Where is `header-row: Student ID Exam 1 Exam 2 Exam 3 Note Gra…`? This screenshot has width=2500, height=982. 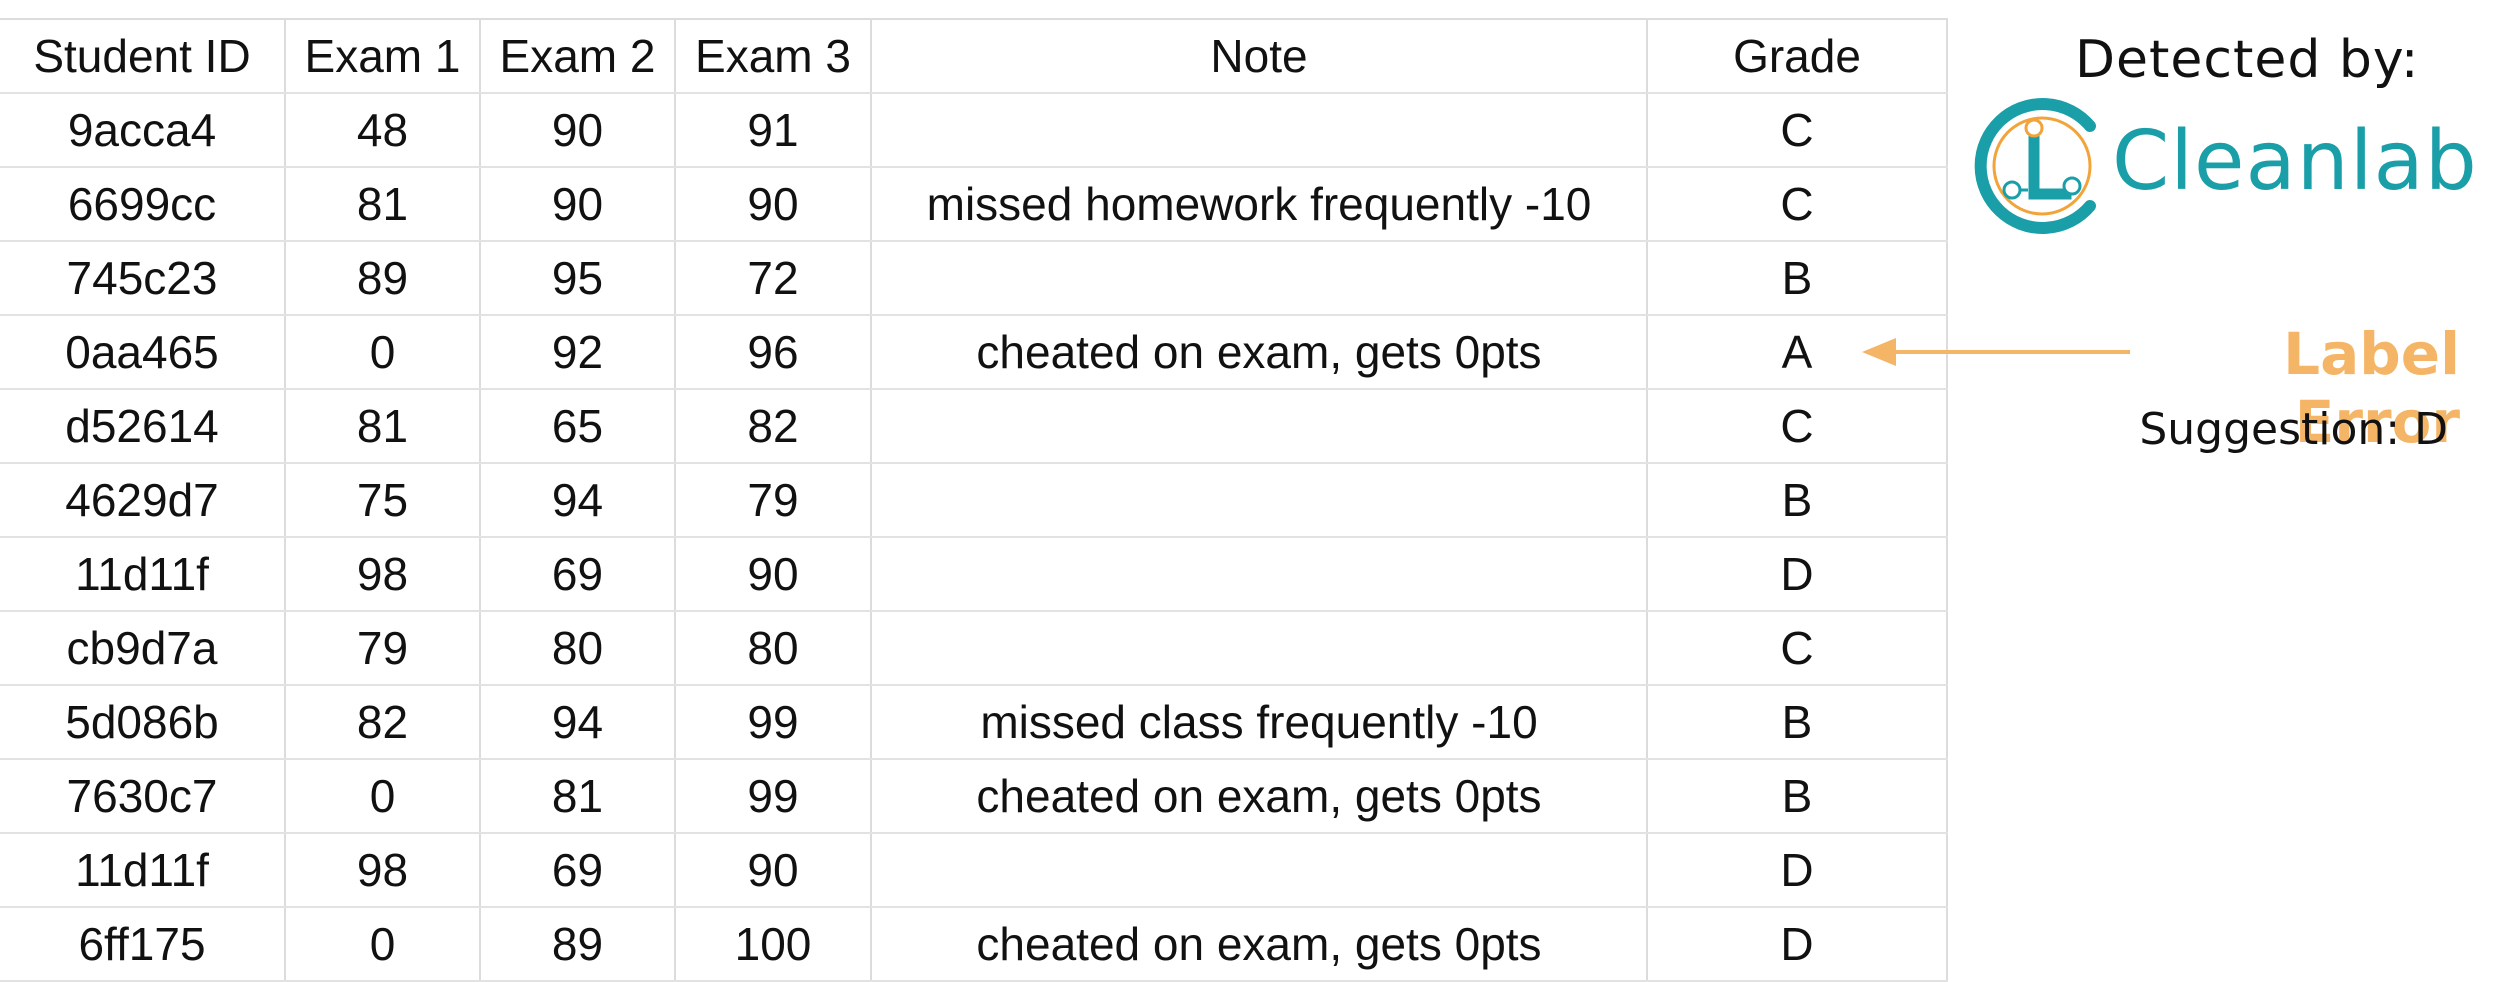 header-row: Student ID Exam 1 Exam 2 Exam 3 Note Gra… is located at coordinates (974, 56).